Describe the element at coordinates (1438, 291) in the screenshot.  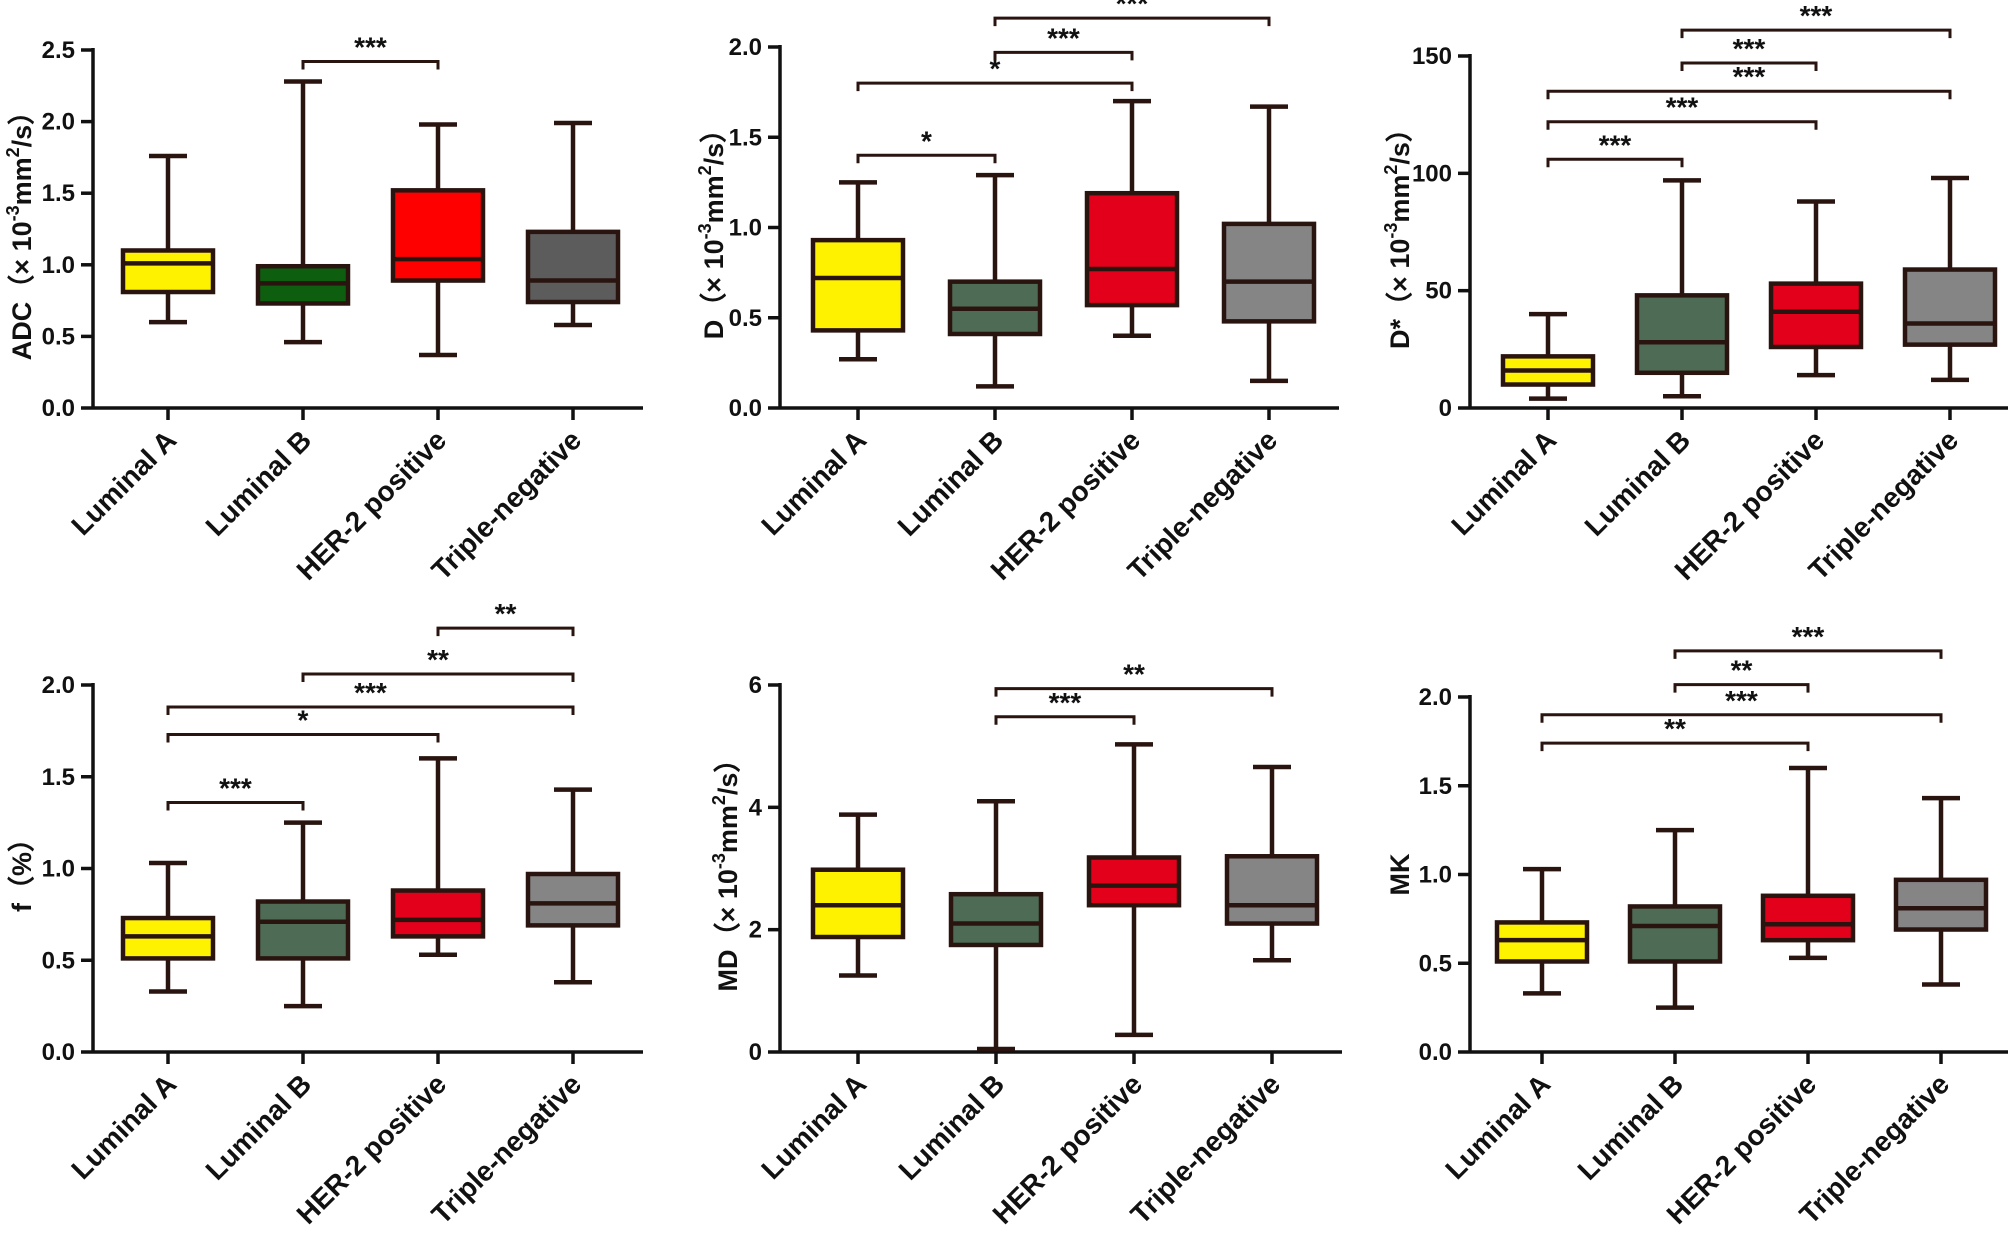
I see `y-tick-label: 50` at that location.